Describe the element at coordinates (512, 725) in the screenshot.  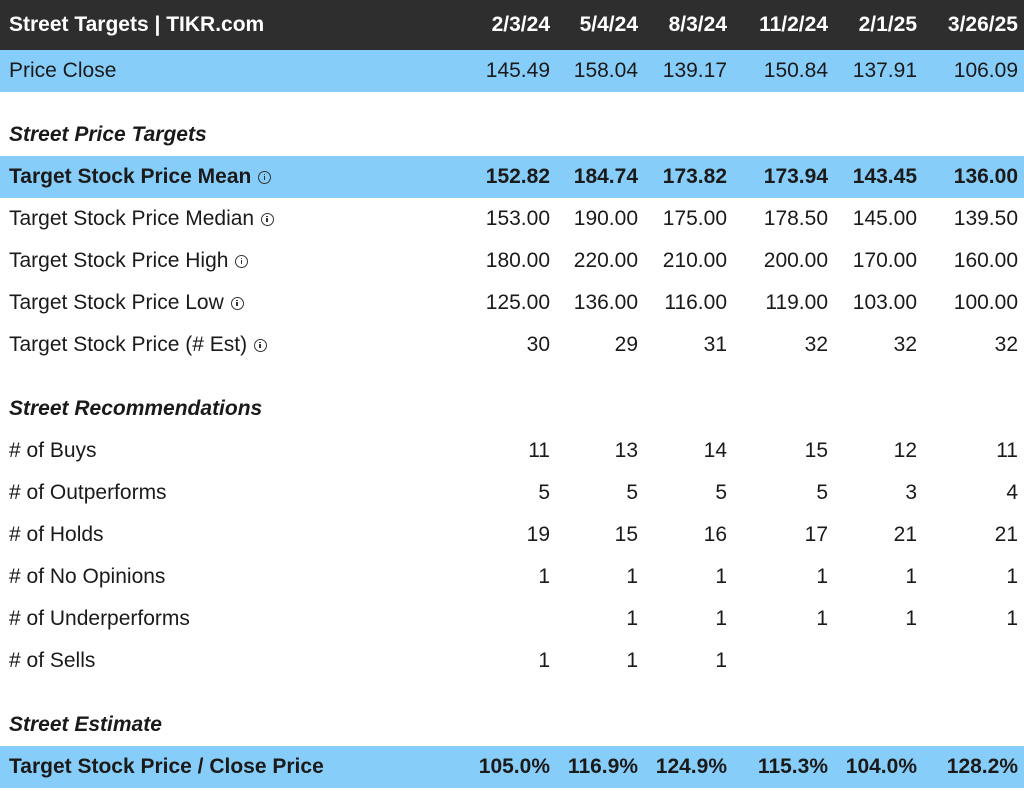
I see `section-header-estimate: Street Estimate` at that location.